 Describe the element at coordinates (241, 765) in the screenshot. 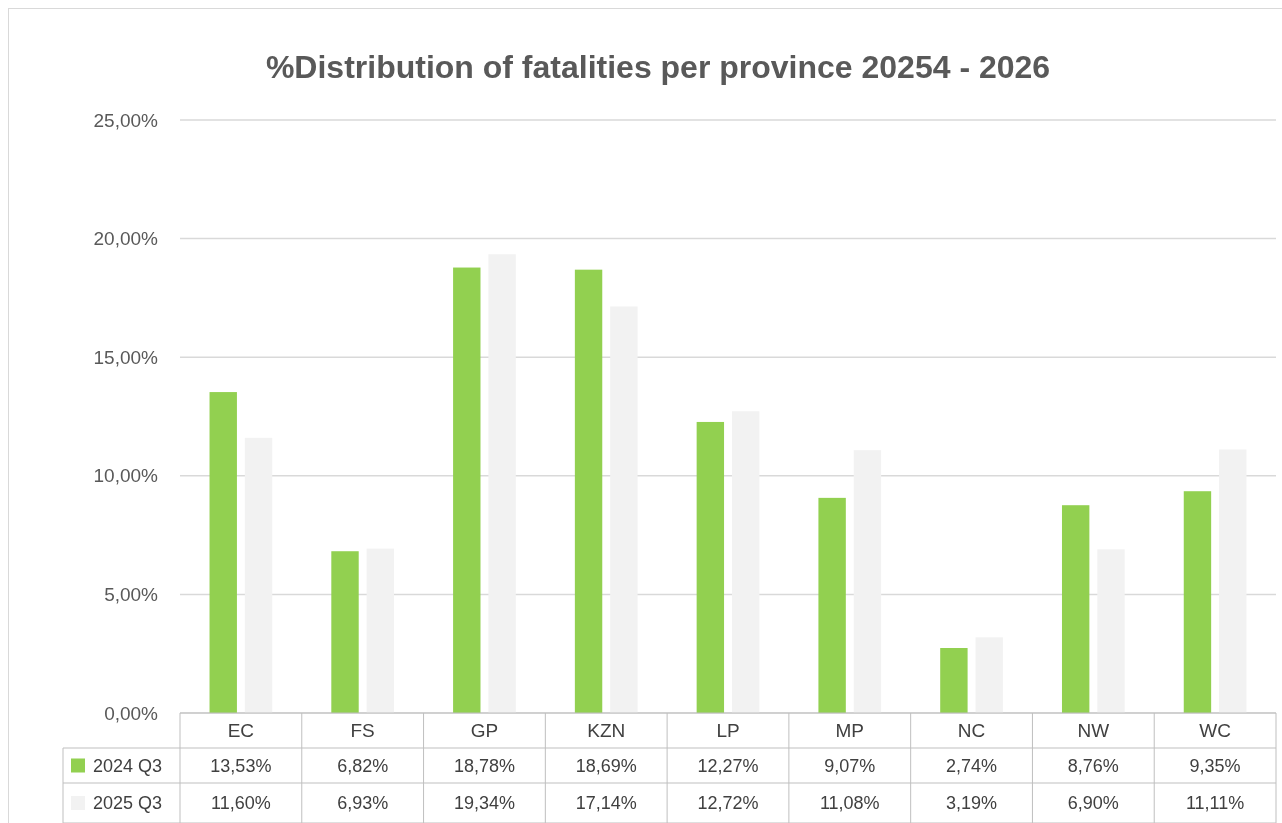

I see `data-label: 13,53%` at that location.